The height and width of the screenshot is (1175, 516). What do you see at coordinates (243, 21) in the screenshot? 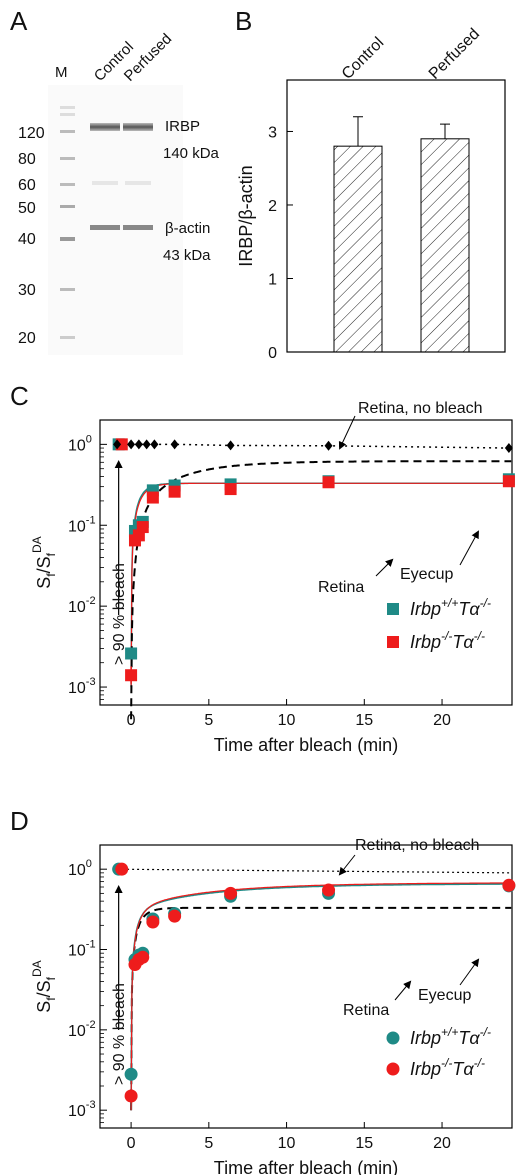
I see `panel-label-b: B` at bounding box center [243, 21].